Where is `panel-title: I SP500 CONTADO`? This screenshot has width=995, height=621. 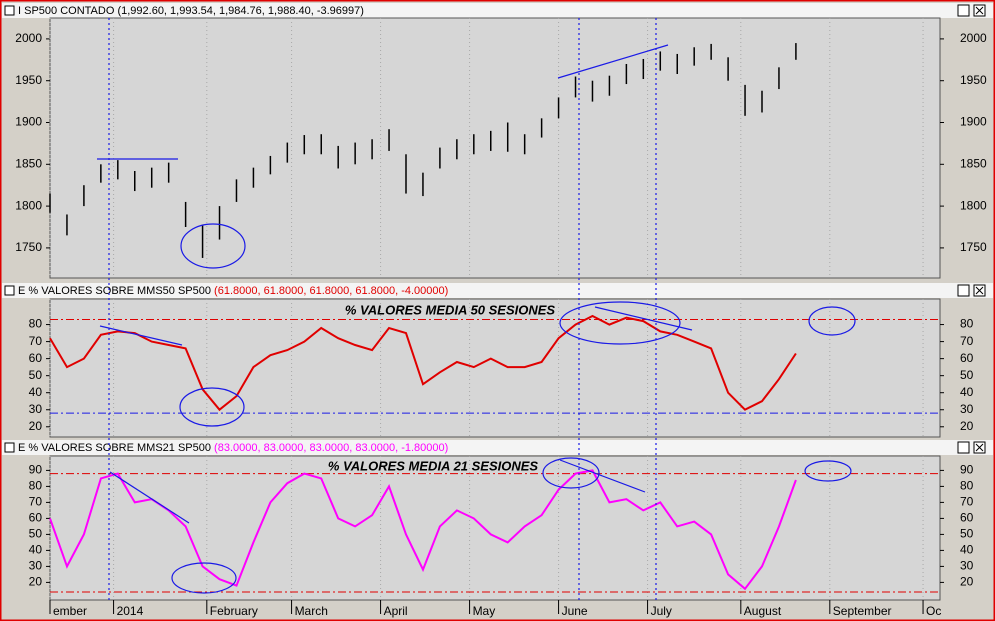 panel-title: I SP500 CONTADO is located at coordinates (66, 11).